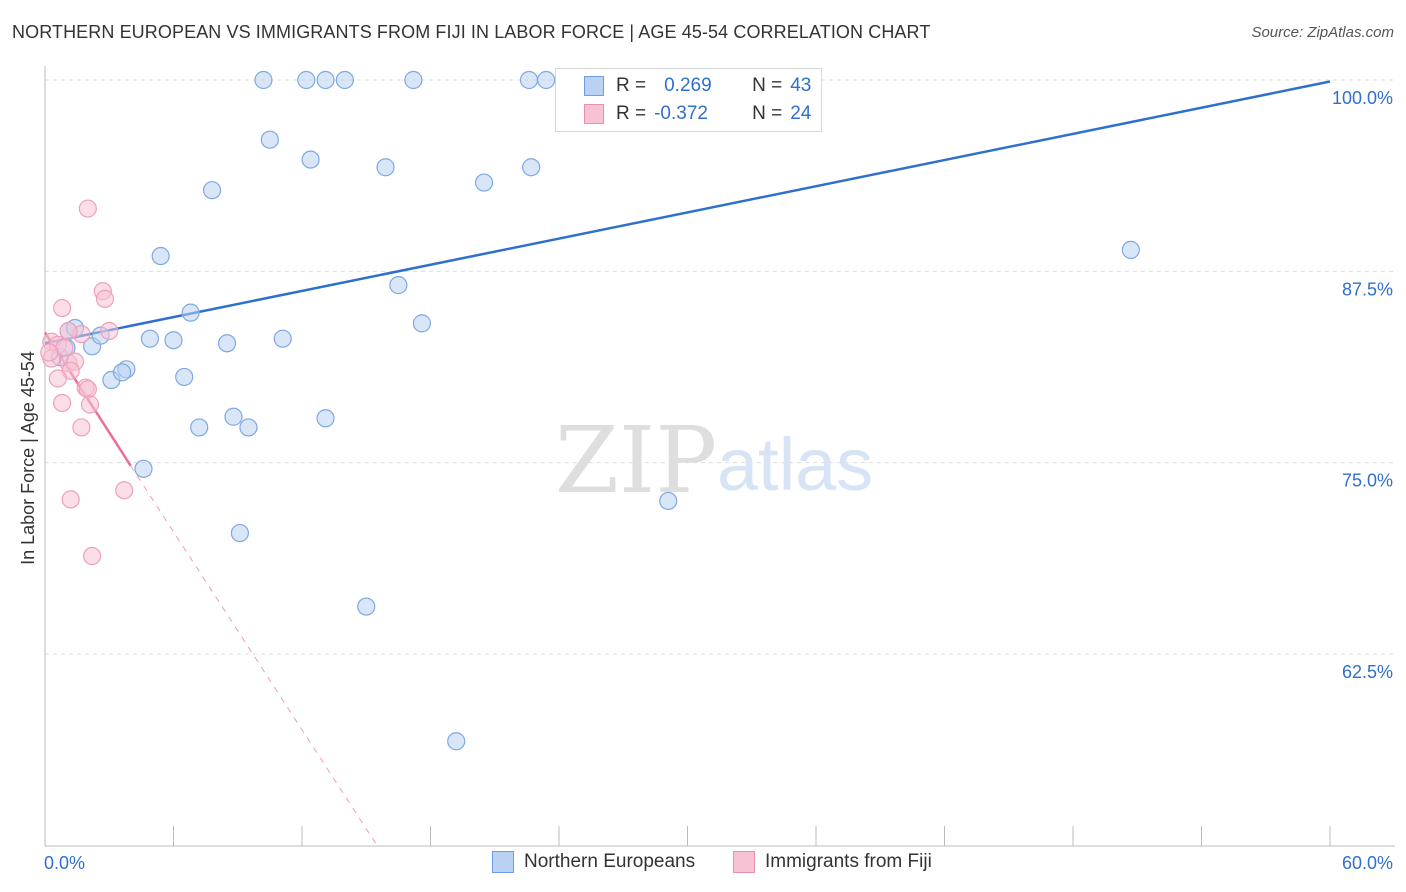  What do you see at coordinates (801, 113) in the screenshot?
I see `n-value: 24` at bounding box center [801, 113].